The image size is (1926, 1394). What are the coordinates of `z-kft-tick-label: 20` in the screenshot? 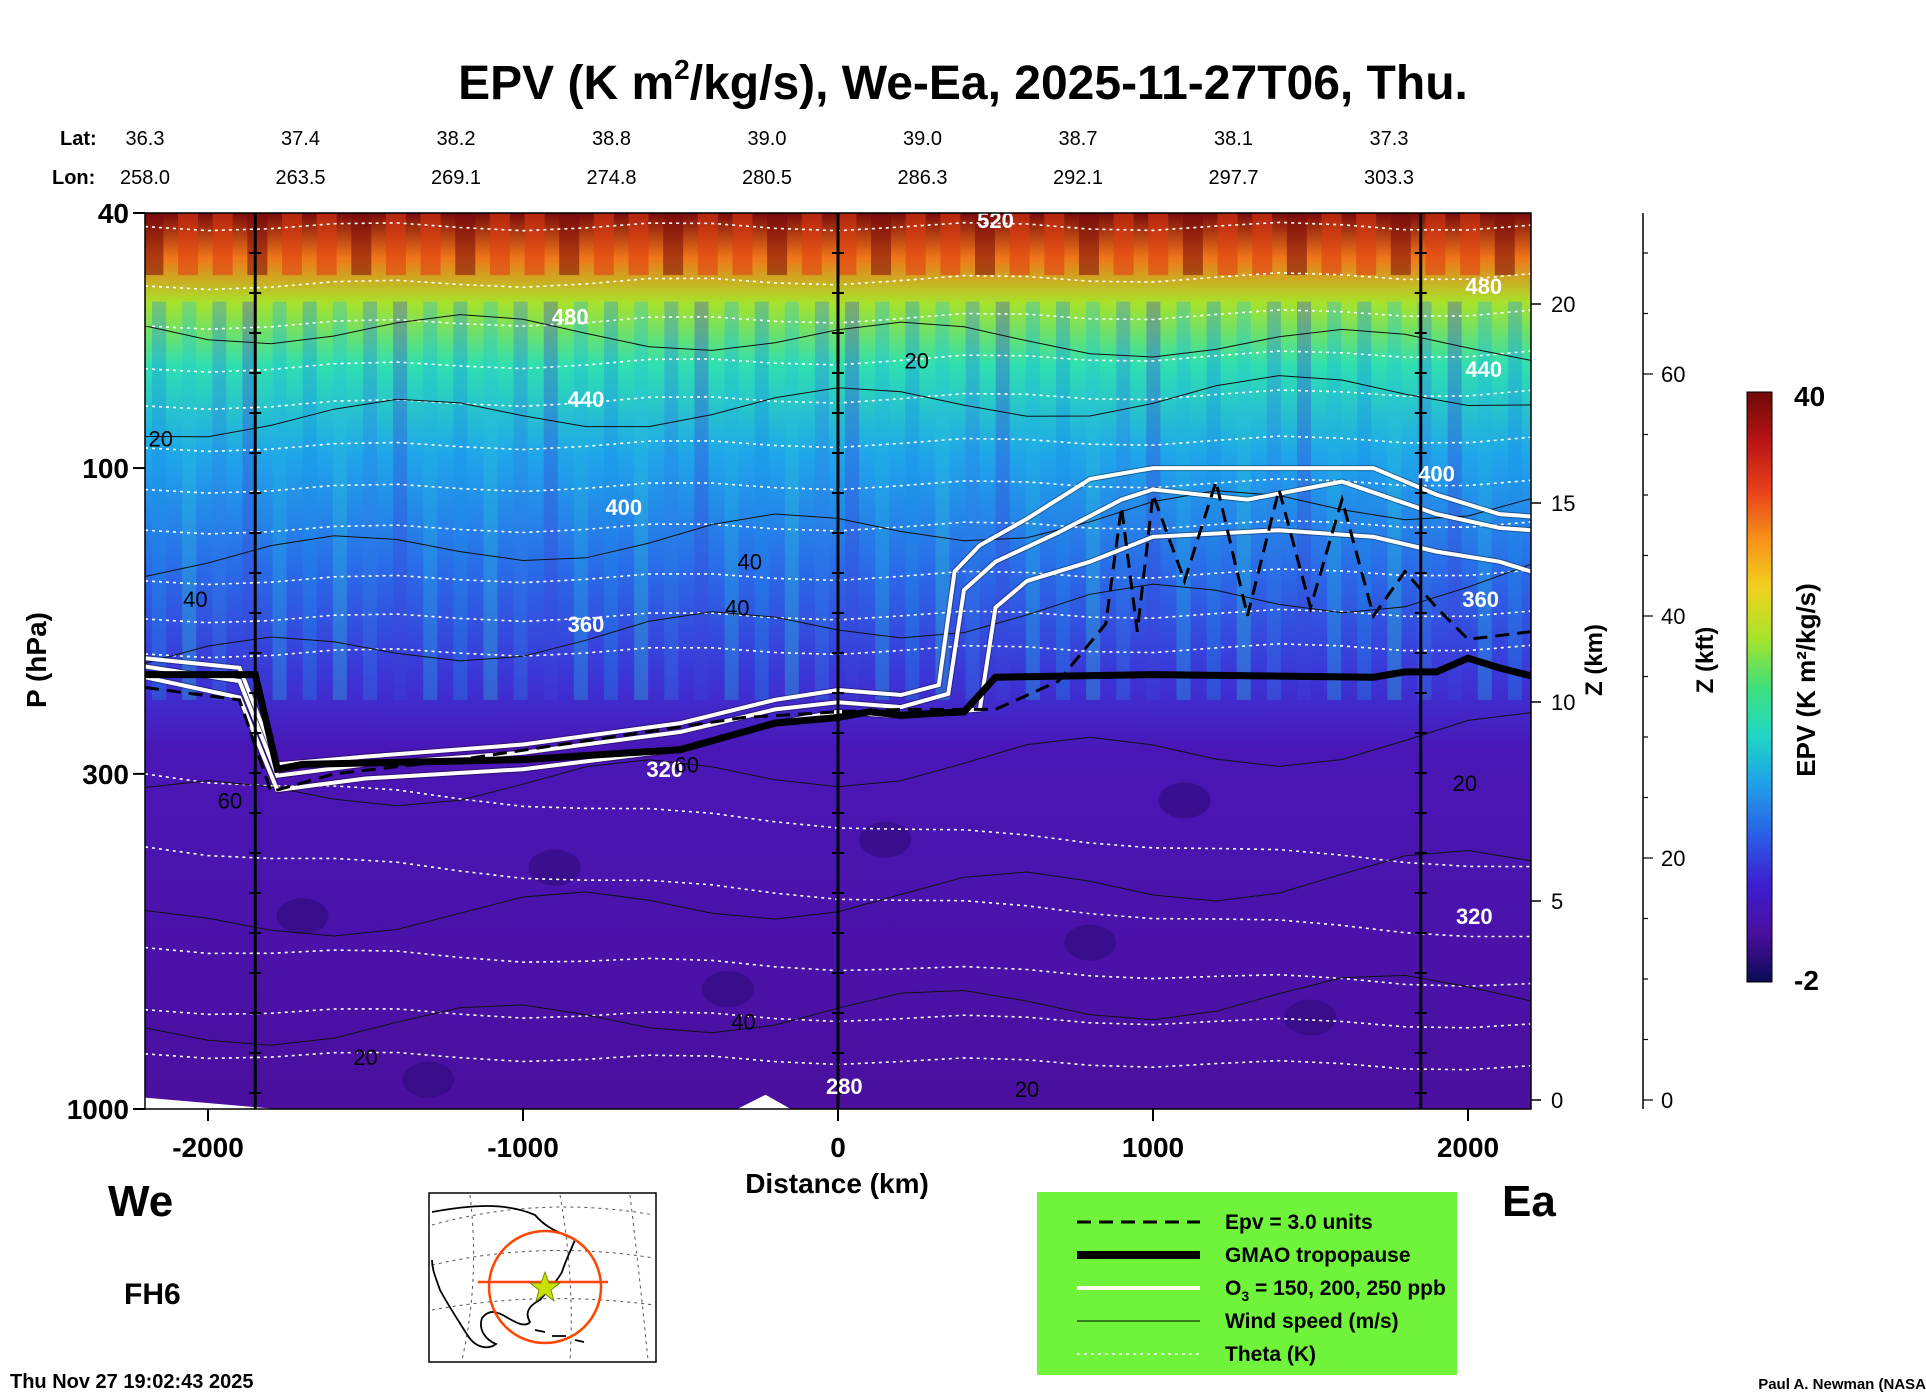 It's located at (1673, 858).